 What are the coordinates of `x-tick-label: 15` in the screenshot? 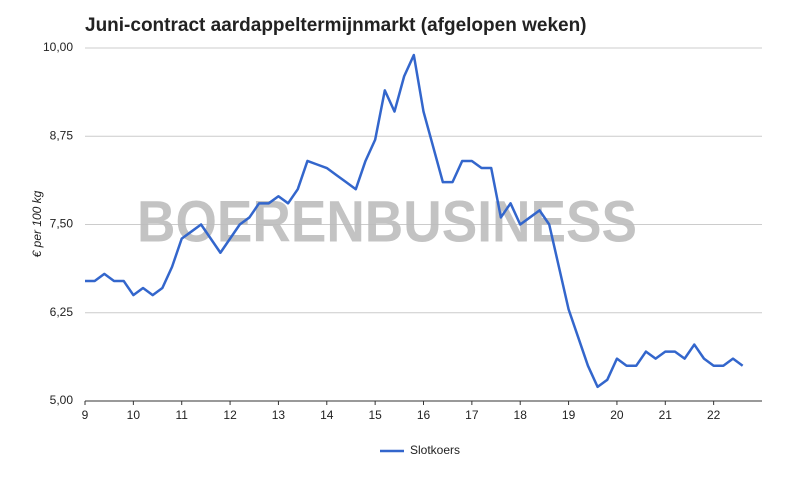 It's located at (375, 415).